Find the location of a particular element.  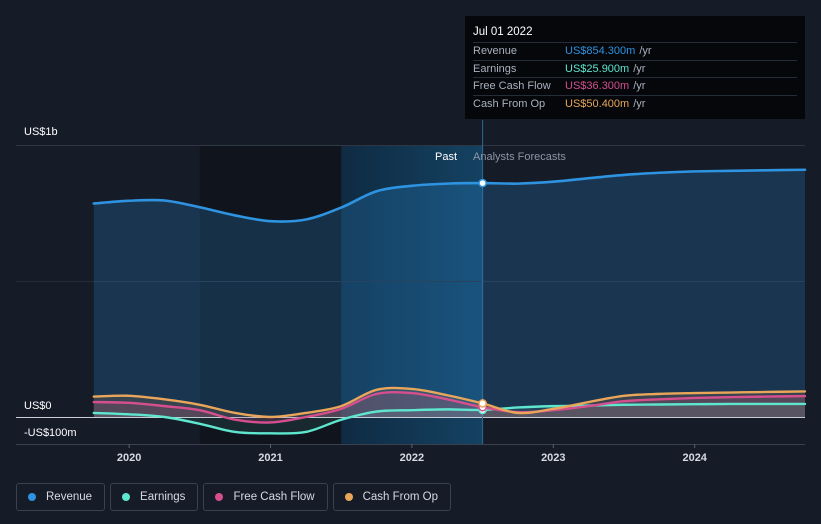

free-cash-flow-area is located at coordinates (449, 407).